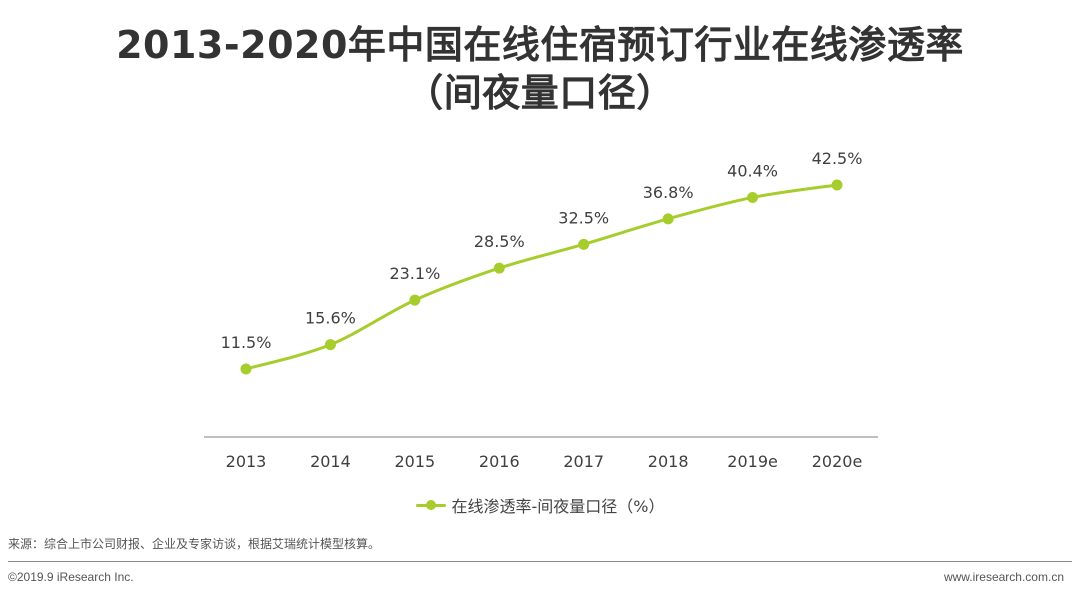 The height and width of the screenshot is (597, 1080). Describe the element at coordinates (558, 506) in the screenshot. I see `legend-label: 在线渗透率-间夜量口径（%）` at that location.